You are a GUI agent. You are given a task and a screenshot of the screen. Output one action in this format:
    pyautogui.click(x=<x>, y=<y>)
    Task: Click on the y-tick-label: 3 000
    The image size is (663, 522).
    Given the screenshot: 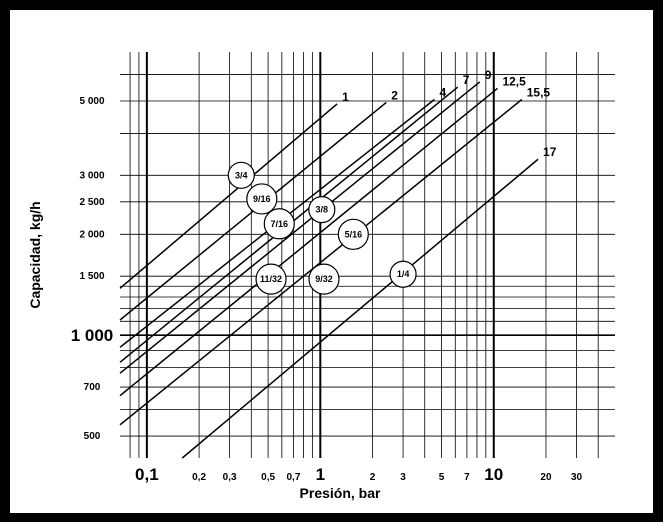 What is the action you would take?
    pyautogui.click(x=91, y=175)
    